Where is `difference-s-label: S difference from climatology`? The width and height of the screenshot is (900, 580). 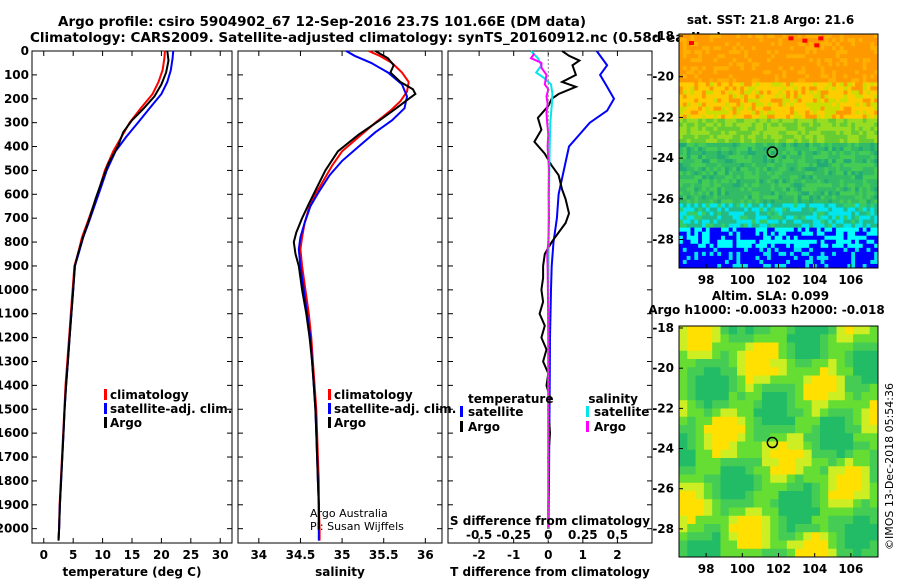 difference-s-label: S difference from climatology is located at coordinates (550, 521).